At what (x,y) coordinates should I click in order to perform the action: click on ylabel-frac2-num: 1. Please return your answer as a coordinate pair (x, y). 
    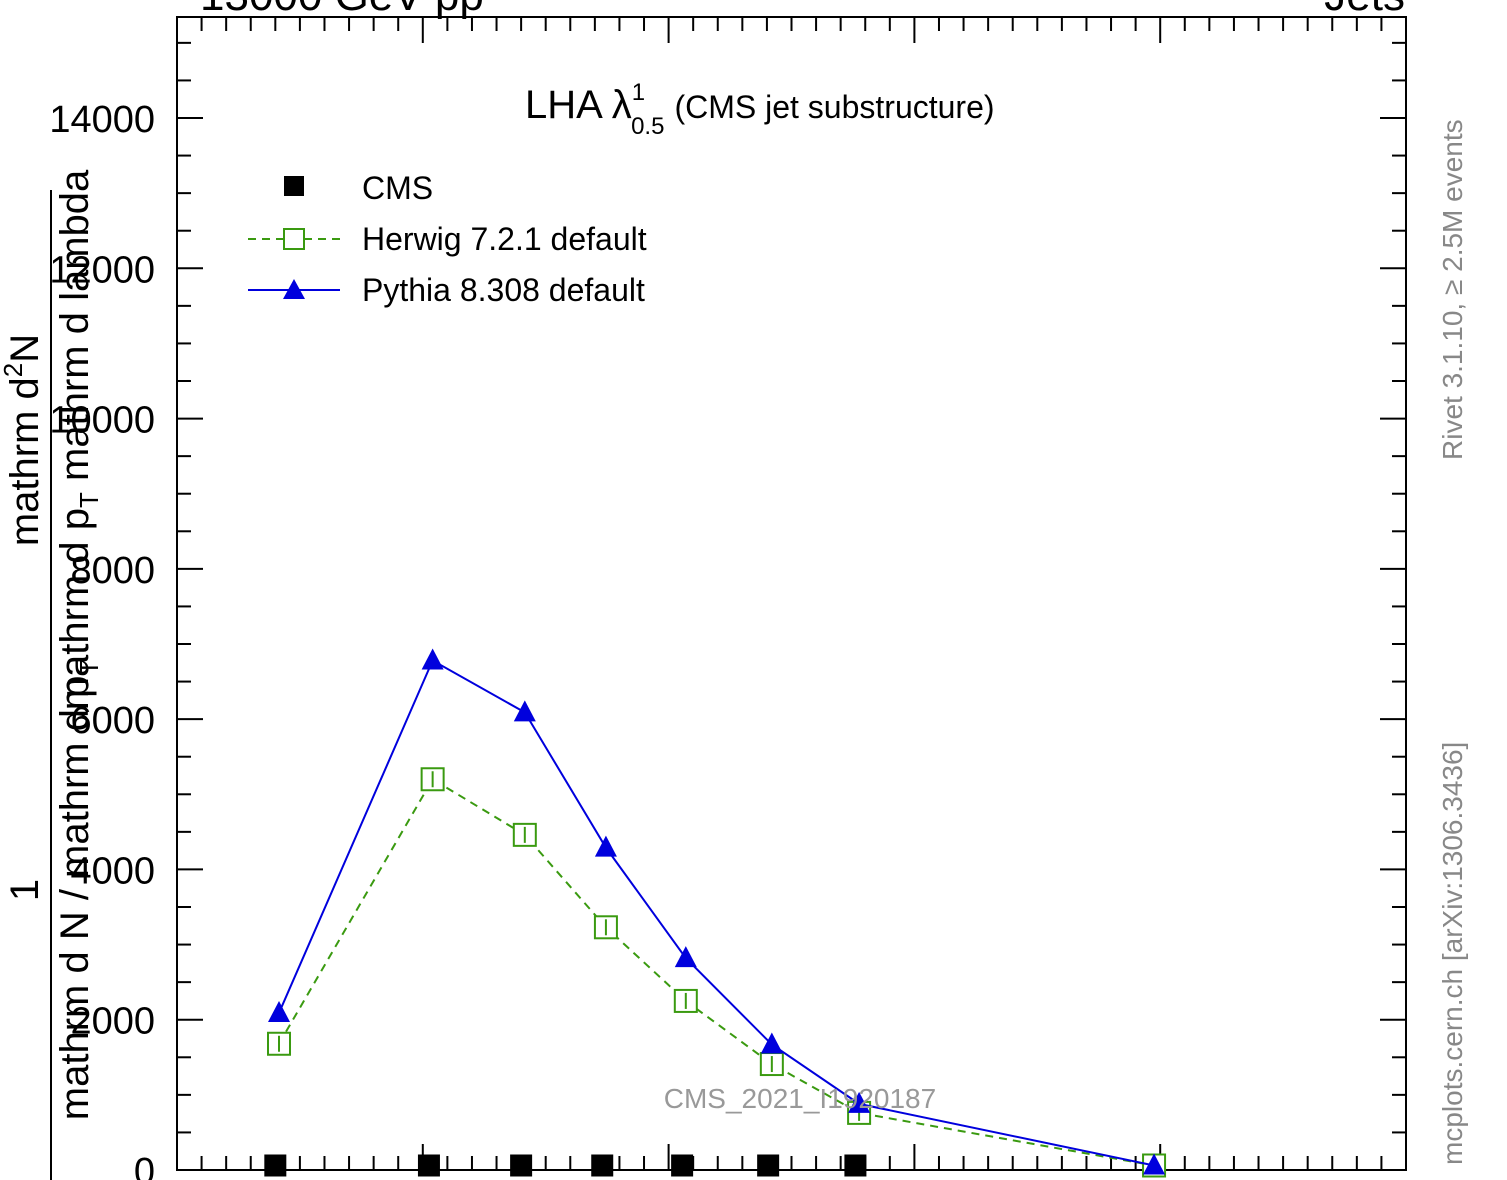
    Looking at the image, I should click on (25, 890).